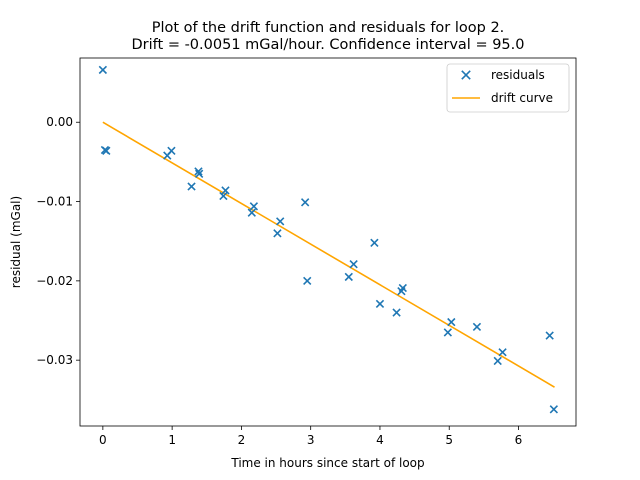 The image size is (640, 480). I want to click on x-tick-label-3: 3, so click(311, 440).